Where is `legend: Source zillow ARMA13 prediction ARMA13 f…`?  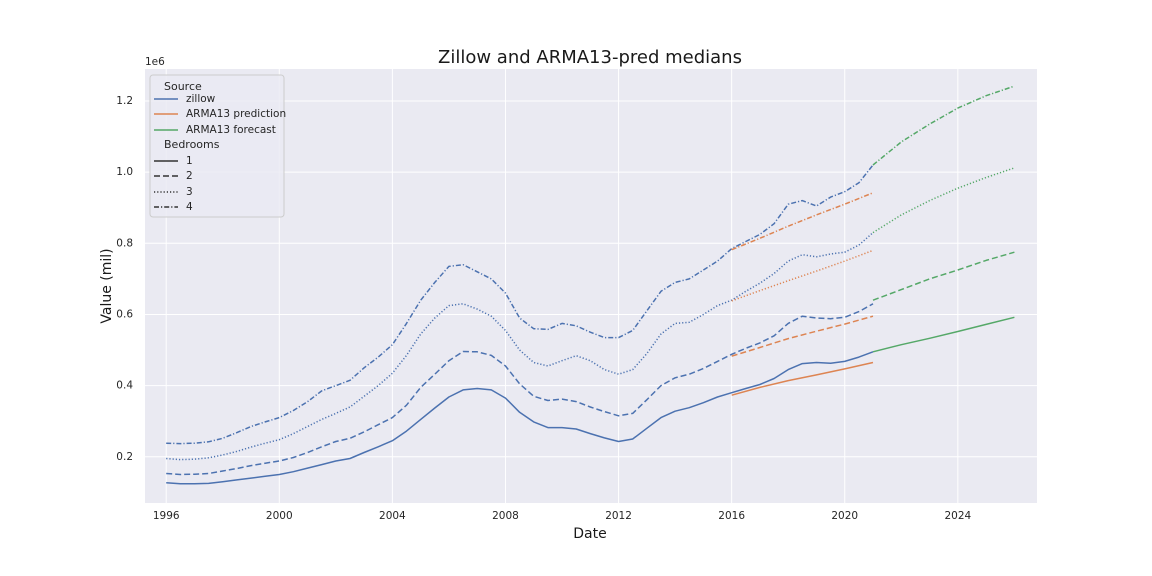
legend: Source zillow ARMA13 prediction ARMA13 f… is located at coordinates (217, 146).